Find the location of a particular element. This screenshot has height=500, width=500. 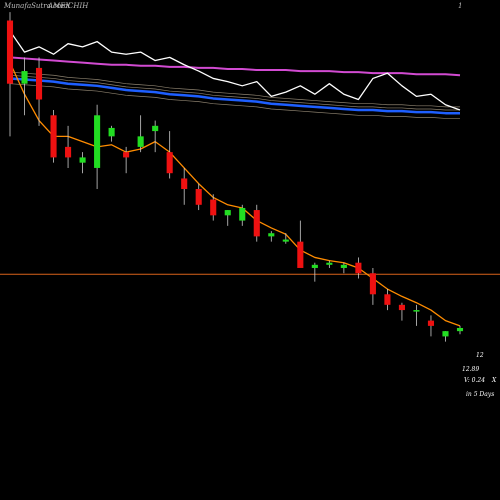

band-group is located at coordinates (234, 95).